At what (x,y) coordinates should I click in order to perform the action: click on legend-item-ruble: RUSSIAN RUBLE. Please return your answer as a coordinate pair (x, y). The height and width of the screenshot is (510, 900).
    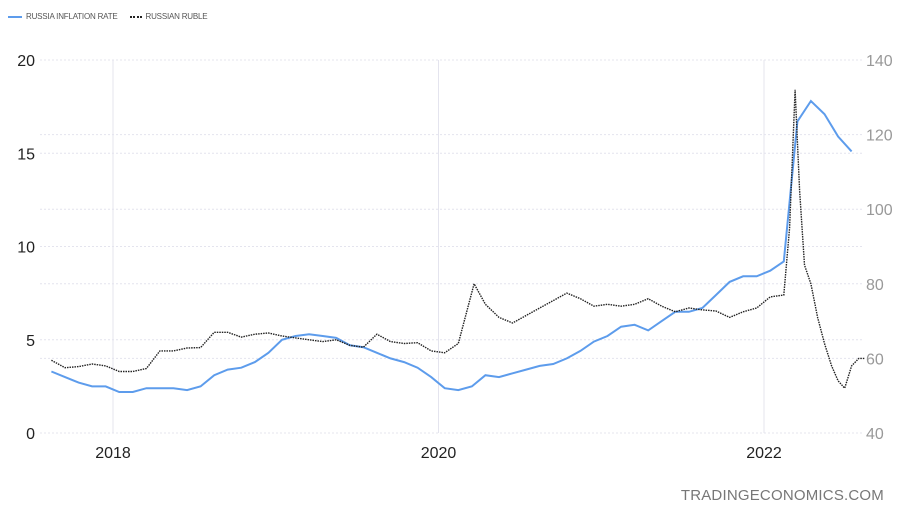
    Looking at the image, I should click on (168, 16).